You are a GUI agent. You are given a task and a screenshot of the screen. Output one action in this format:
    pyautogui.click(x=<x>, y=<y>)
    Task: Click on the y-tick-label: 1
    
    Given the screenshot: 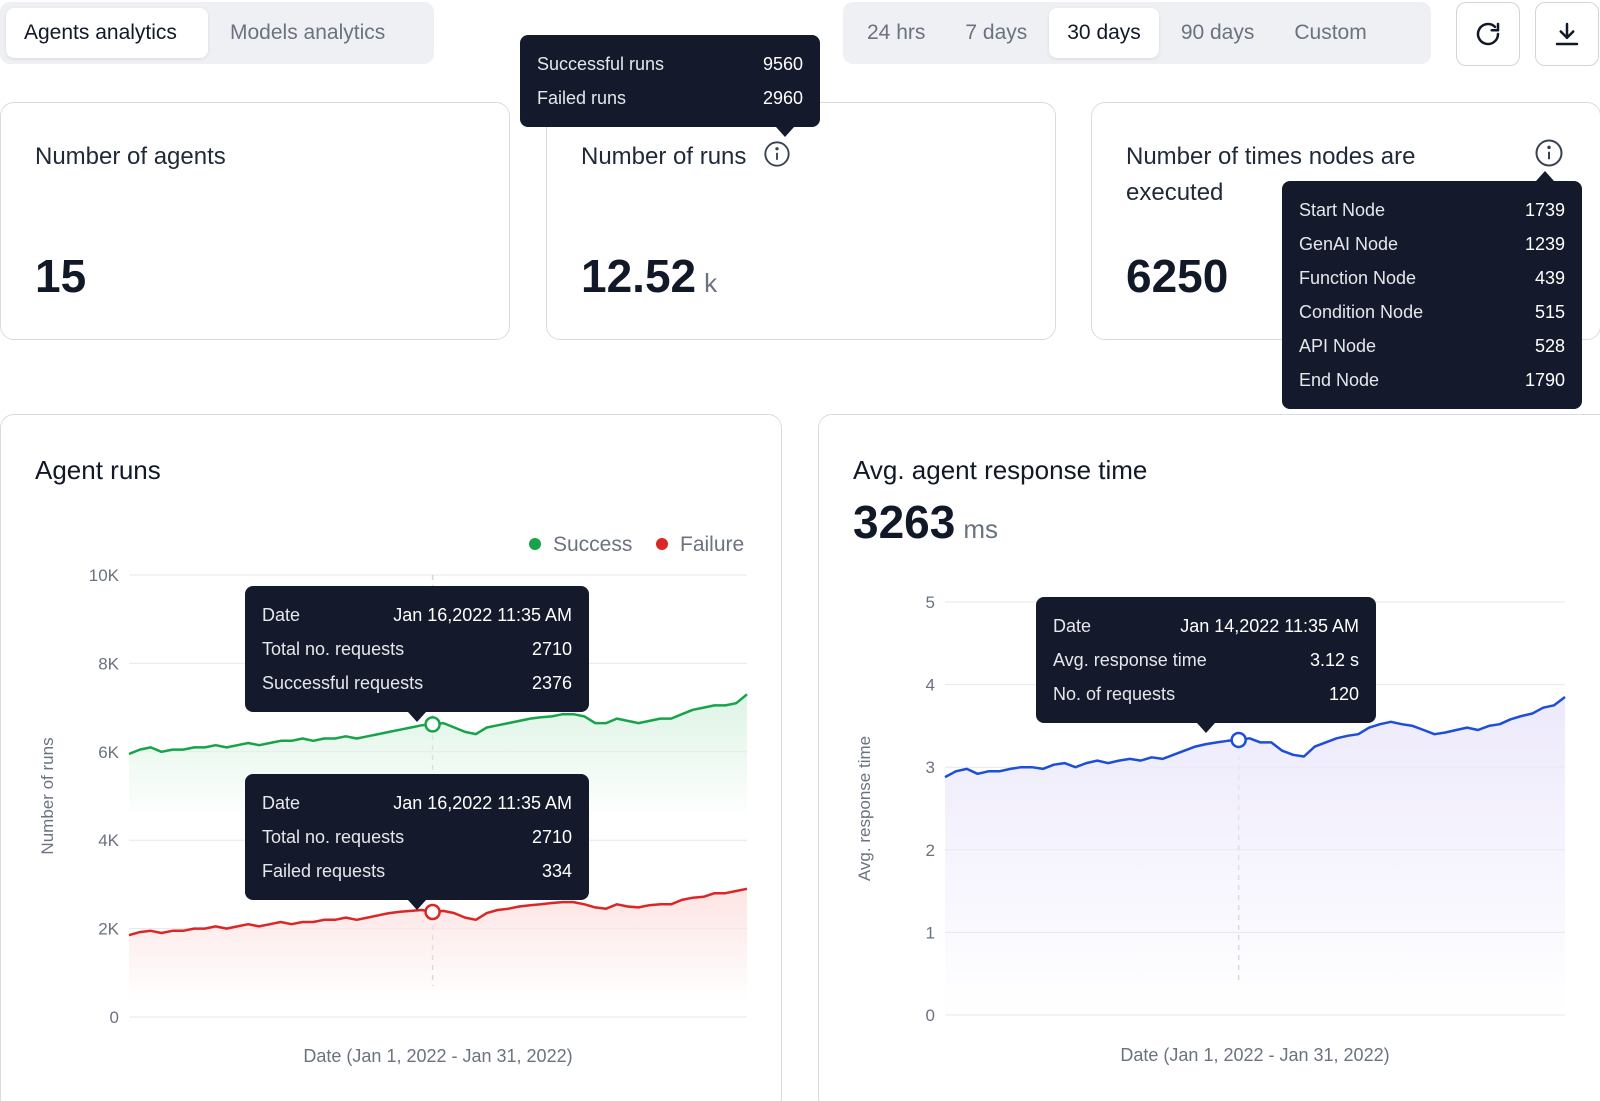 What is the action you would take?
    pyautogui.click(x=930, y=932)
    